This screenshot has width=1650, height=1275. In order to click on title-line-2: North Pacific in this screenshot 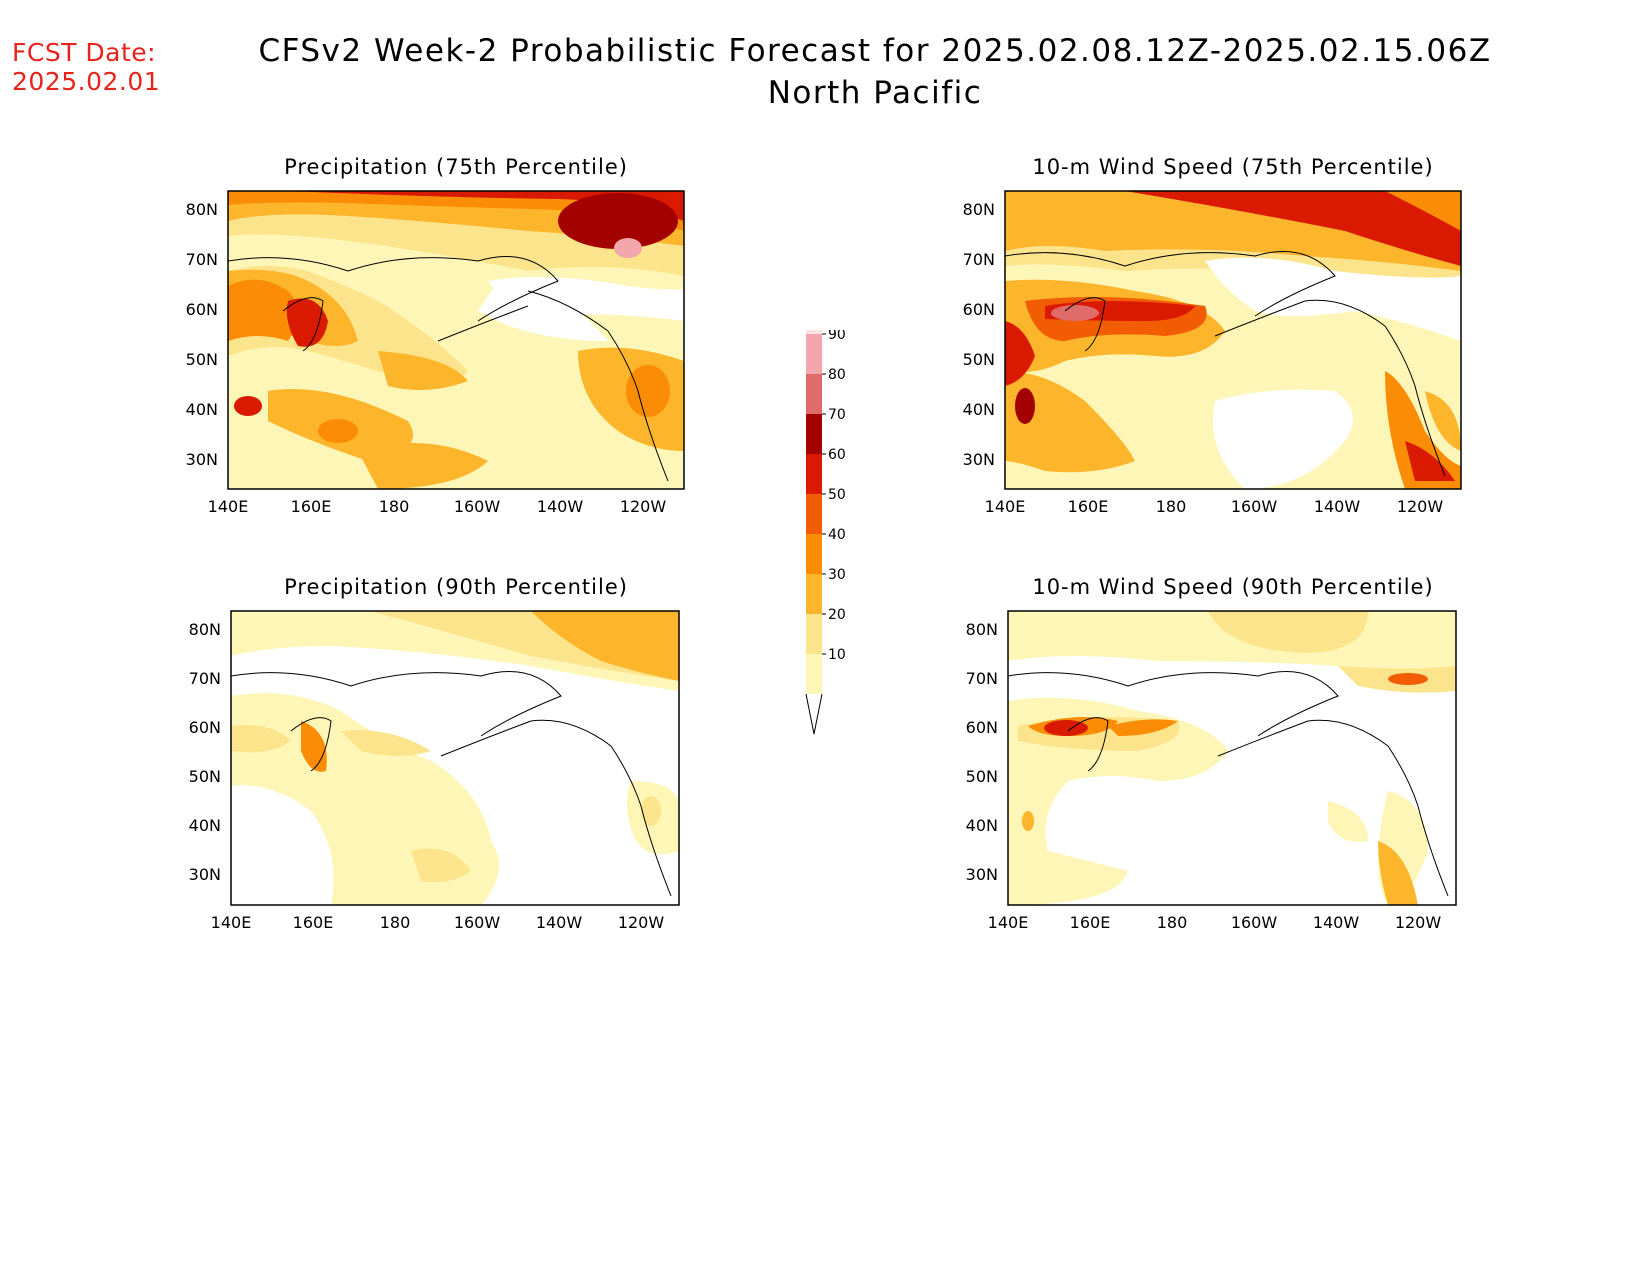, I will do `click(875, 93)`.